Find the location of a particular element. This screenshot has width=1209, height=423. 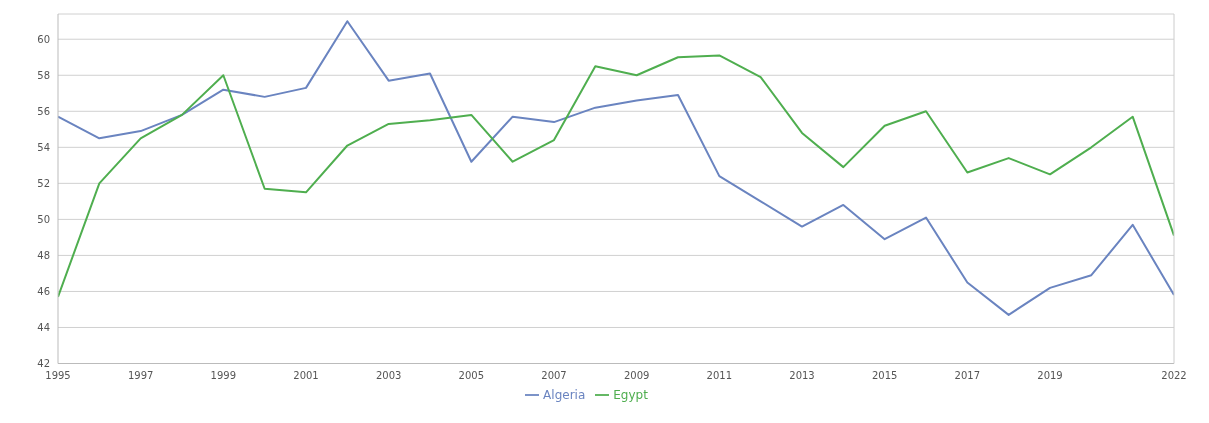

x-tick-label: 1999 is located at coordinates (223, 375).